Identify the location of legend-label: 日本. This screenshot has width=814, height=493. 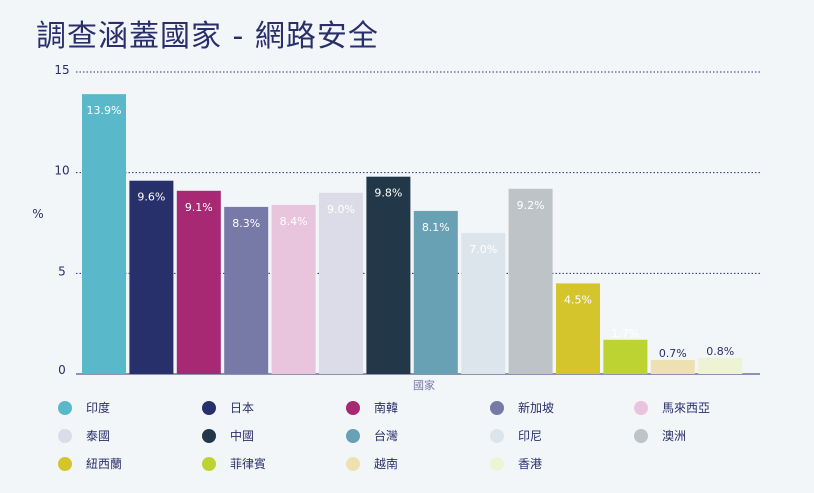
(242, 408).